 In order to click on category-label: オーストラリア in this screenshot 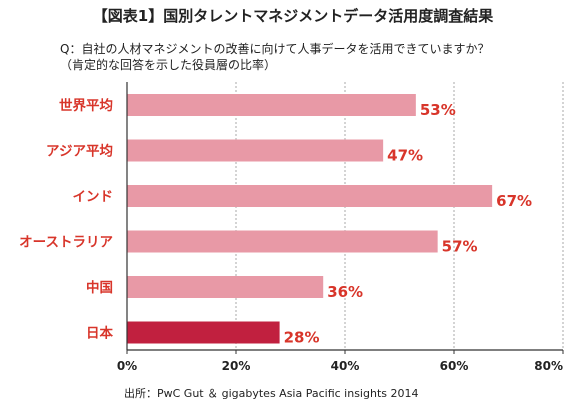, I will do `click(66, 243)`.